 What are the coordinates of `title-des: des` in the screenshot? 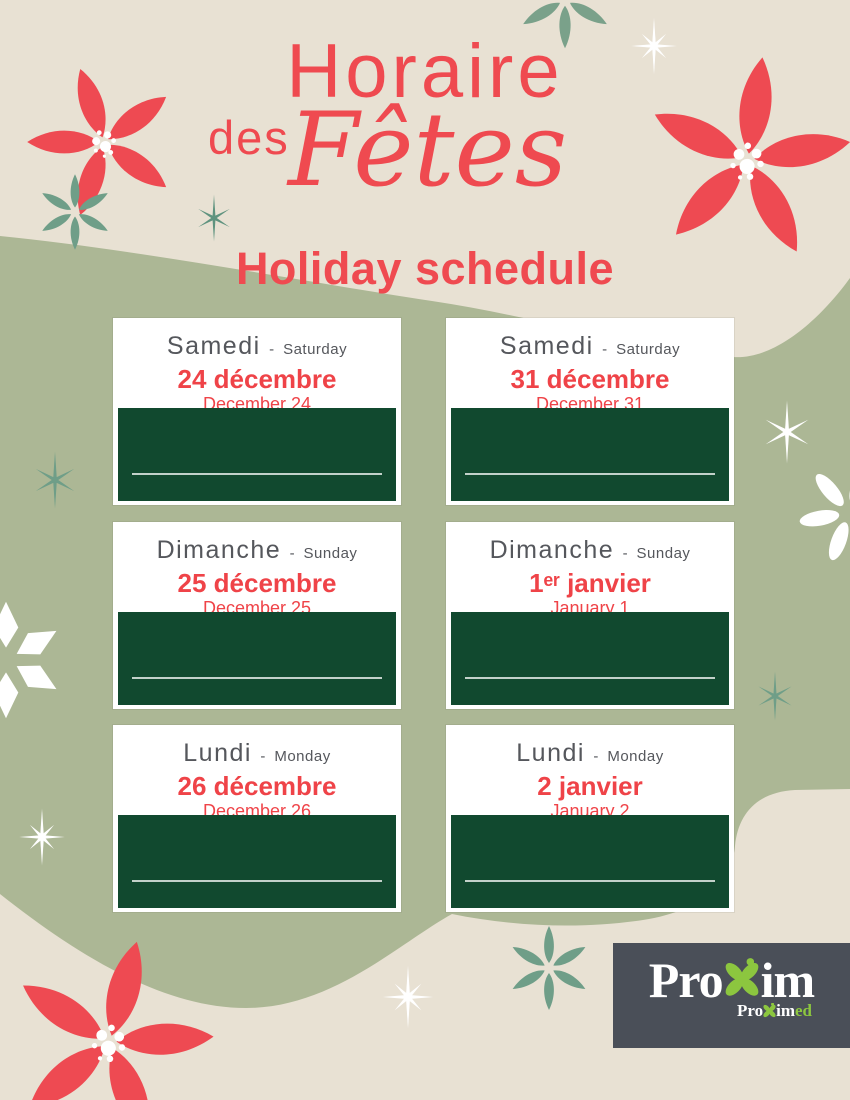 It's located at (249, 137).